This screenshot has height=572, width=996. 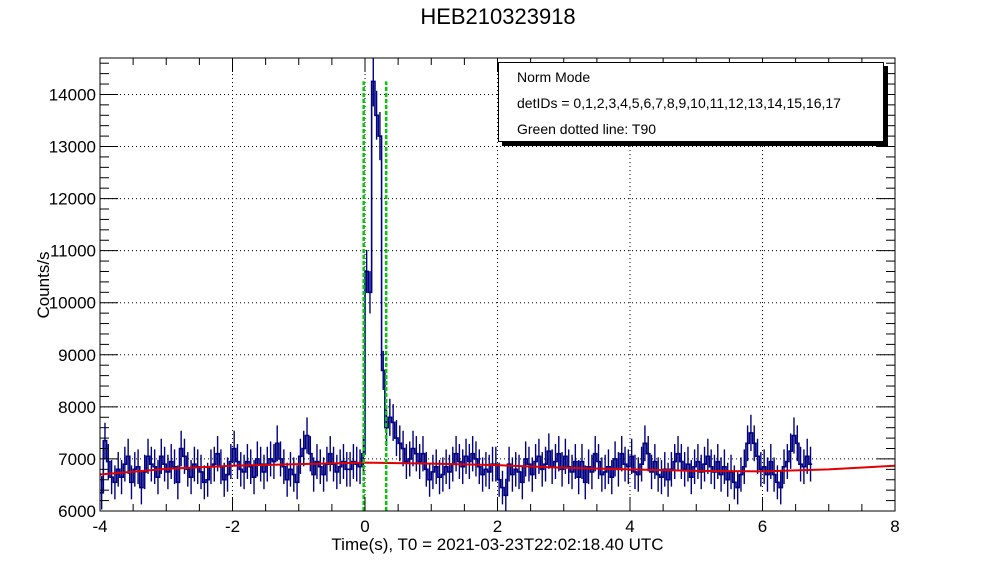 I want to click on chart-title: HEB210323918, so click(x=498, y=16).